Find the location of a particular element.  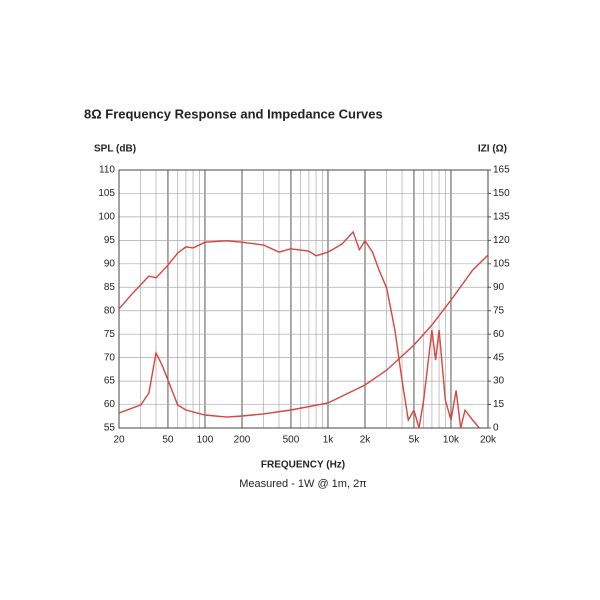

y-tick-label: 80 is located at coordinates (110, 310).